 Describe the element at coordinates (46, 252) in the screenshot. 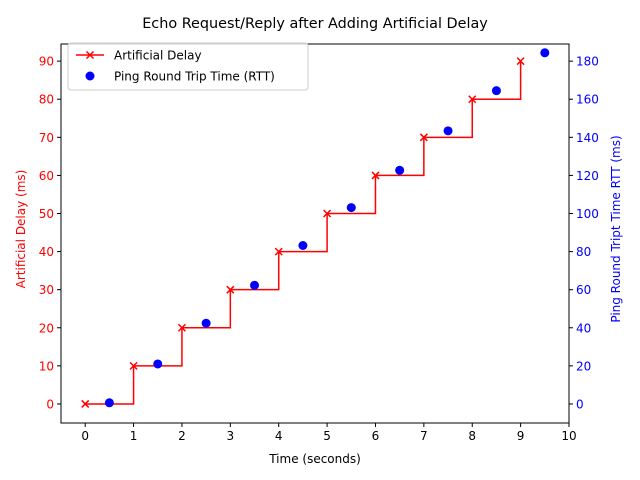

I see `y-left-tick-label: 40` at that location.